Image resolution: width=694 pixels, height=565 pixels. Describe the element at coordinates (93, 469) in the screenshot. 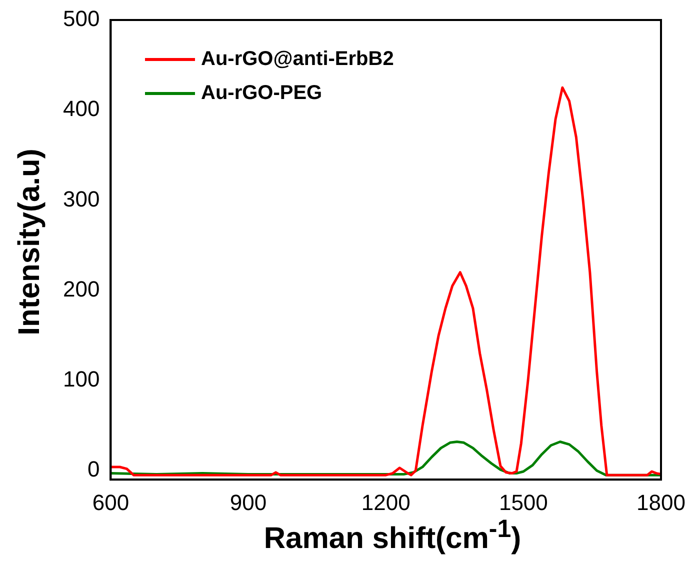

I see `y-tick-label: 0` at that location.